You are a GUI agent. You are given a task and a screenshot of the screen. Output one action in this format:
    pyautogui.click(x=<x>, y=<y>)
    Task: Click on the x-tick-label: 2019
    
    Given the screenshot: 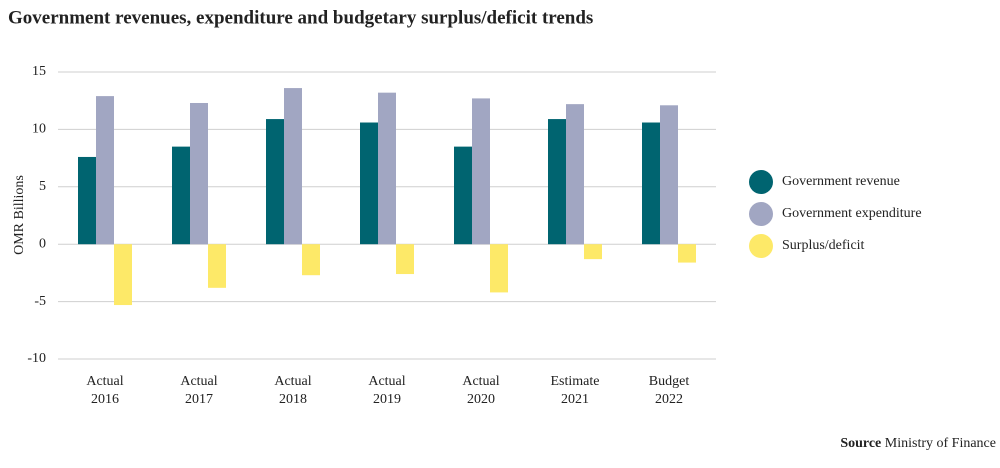 What is the action you would take?
    pyautogui.click(x=387, y=399)
    